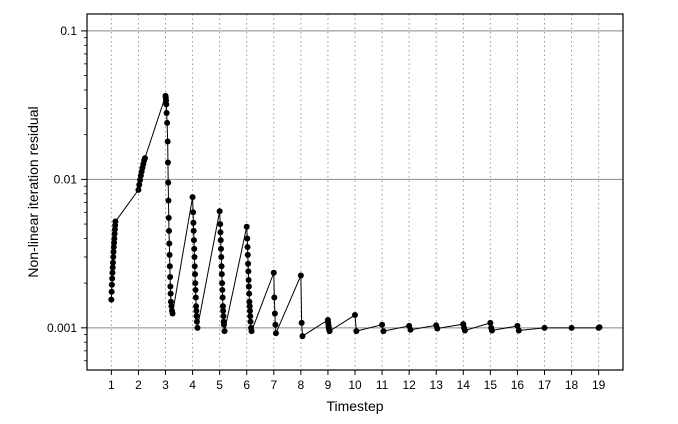 This screenshot has height=424, width=678. I want to click on x-tick-label: 18, so click(572, 385).